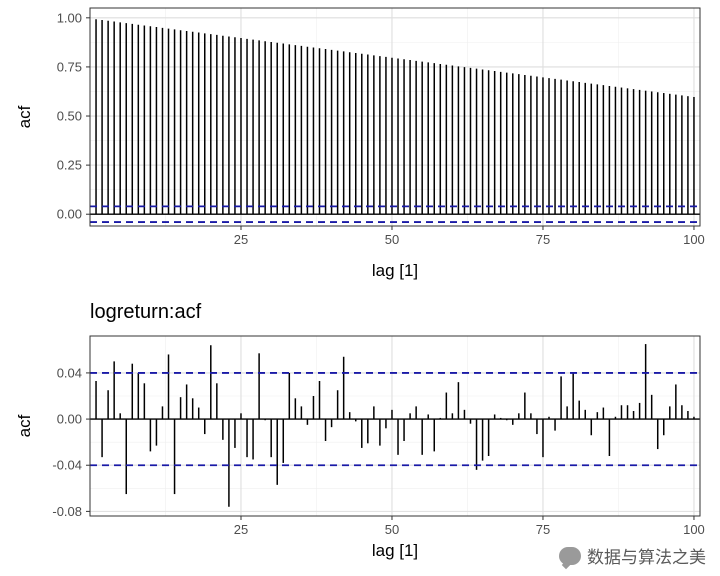  I want to click on watermark: 数据与算法之美, so click(632, 555).